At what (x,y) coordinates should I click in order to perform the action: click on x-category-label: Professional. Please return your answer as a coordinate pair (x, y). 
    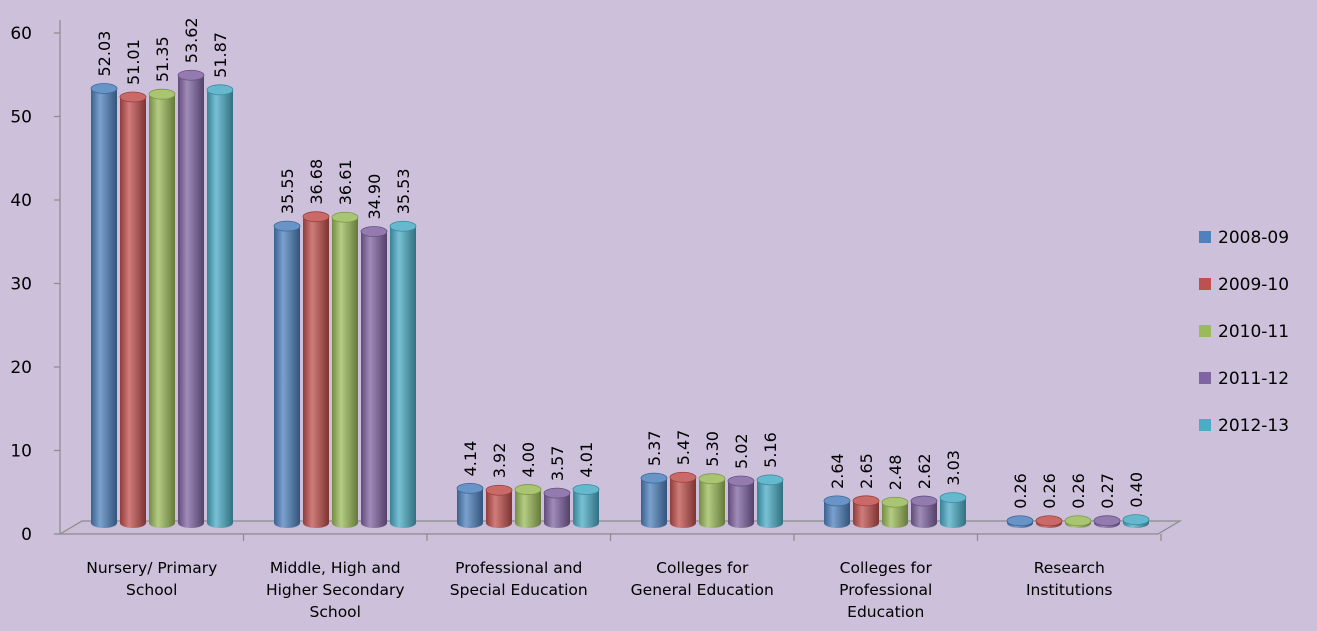
    Looking at the image, I should click on (885, 590).